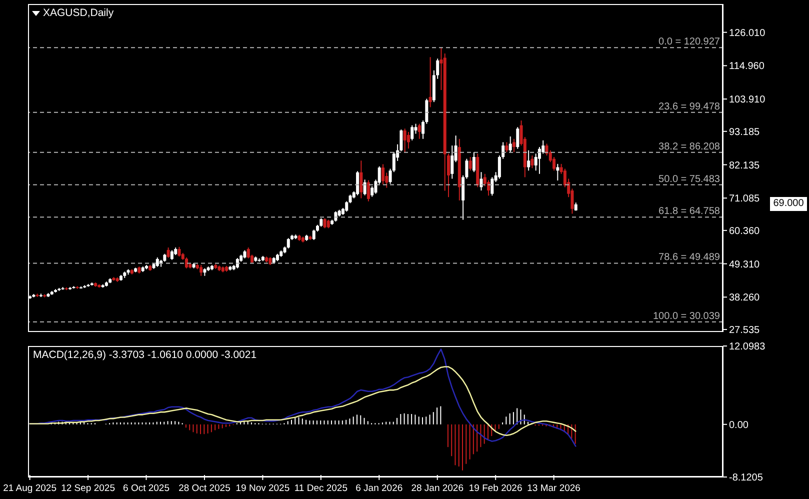  I want to click on chart-title: XAGUSD,Daily, so click(78, 13).